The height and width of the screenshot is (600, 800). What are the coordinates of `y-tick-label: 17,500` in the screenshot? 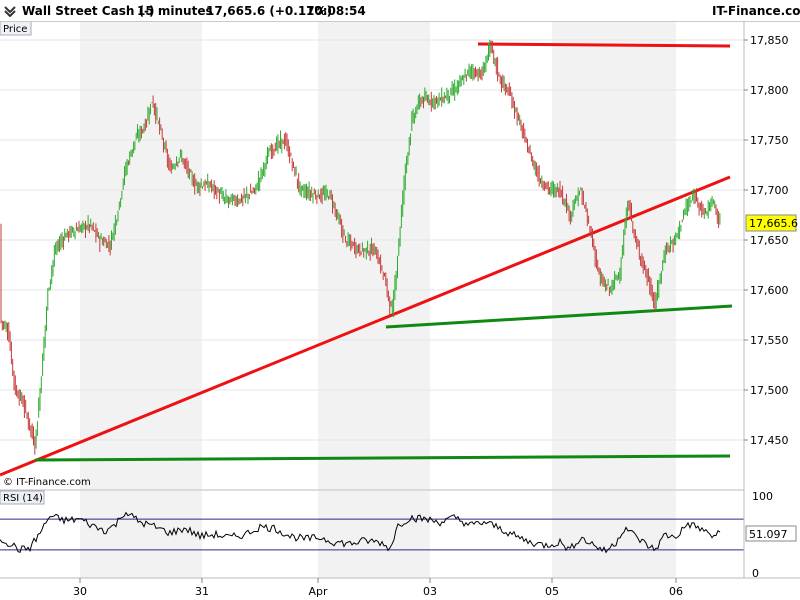 It's located at (769, 390).